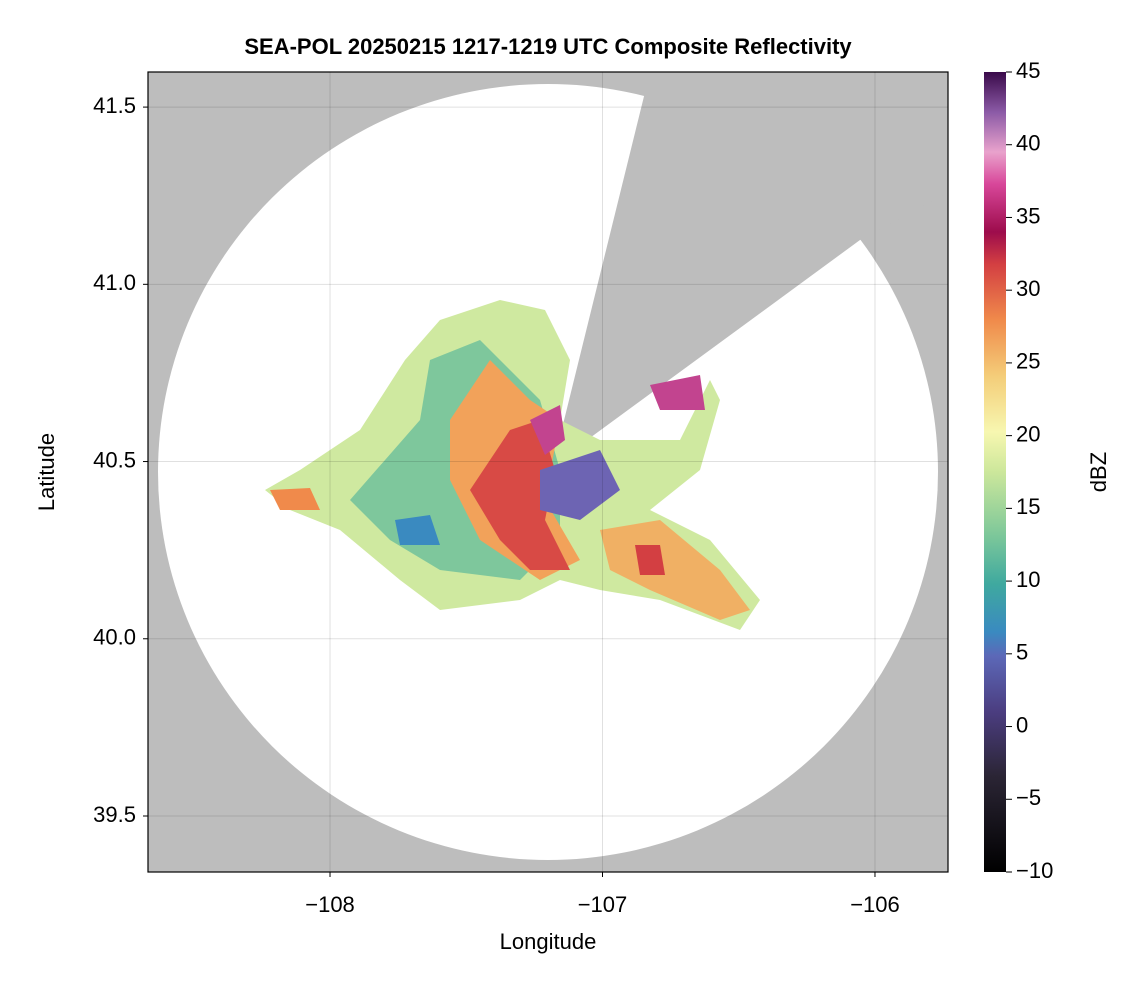  What do you see at coordinates (1028, 215) in the screenshot?
I see `colorbar-tick-label: 35` at bounding box center [1028, 215].